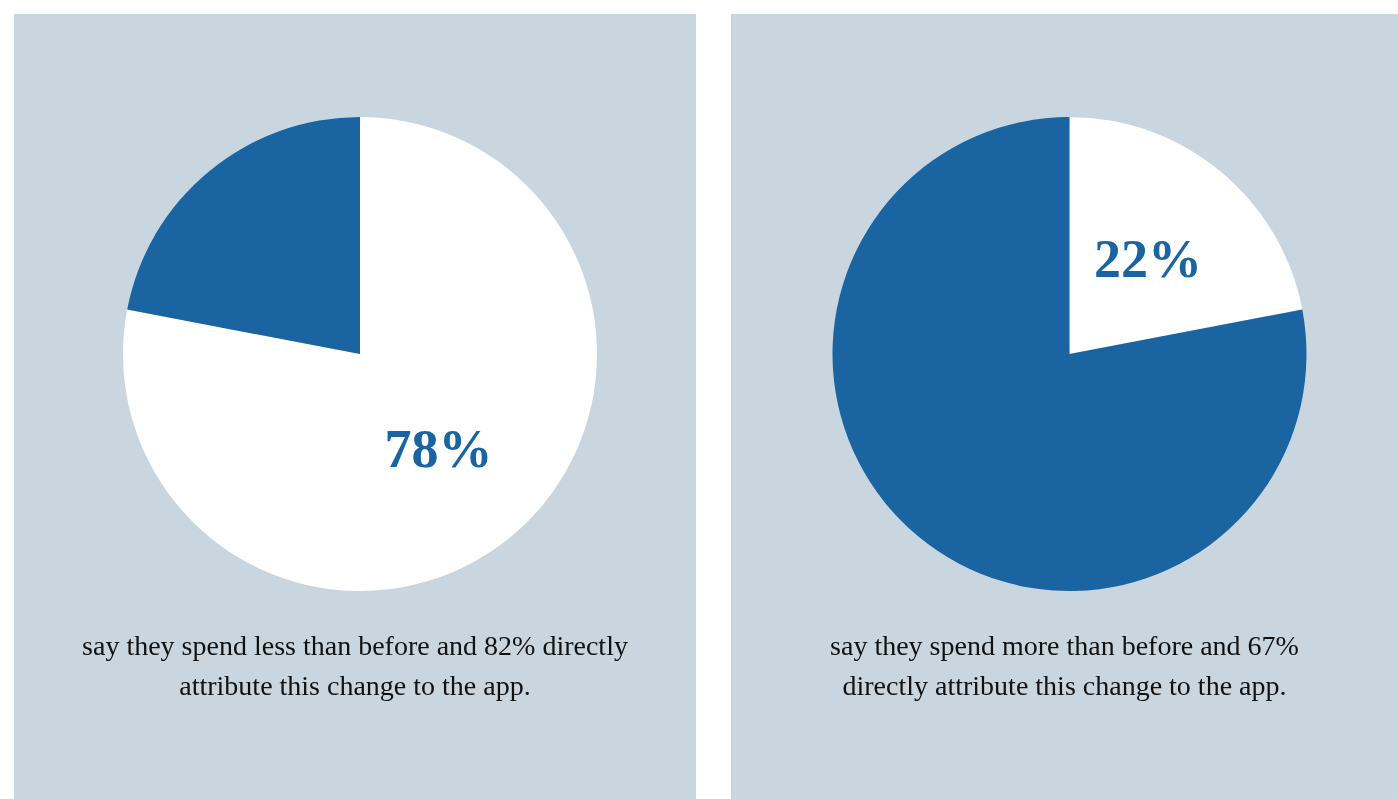 Image resolution: width=1398 pixels, height=799 pixels. Describe the element at coordinates (438, 448) in the screenshot. I see `data-label: 78%` at that location.